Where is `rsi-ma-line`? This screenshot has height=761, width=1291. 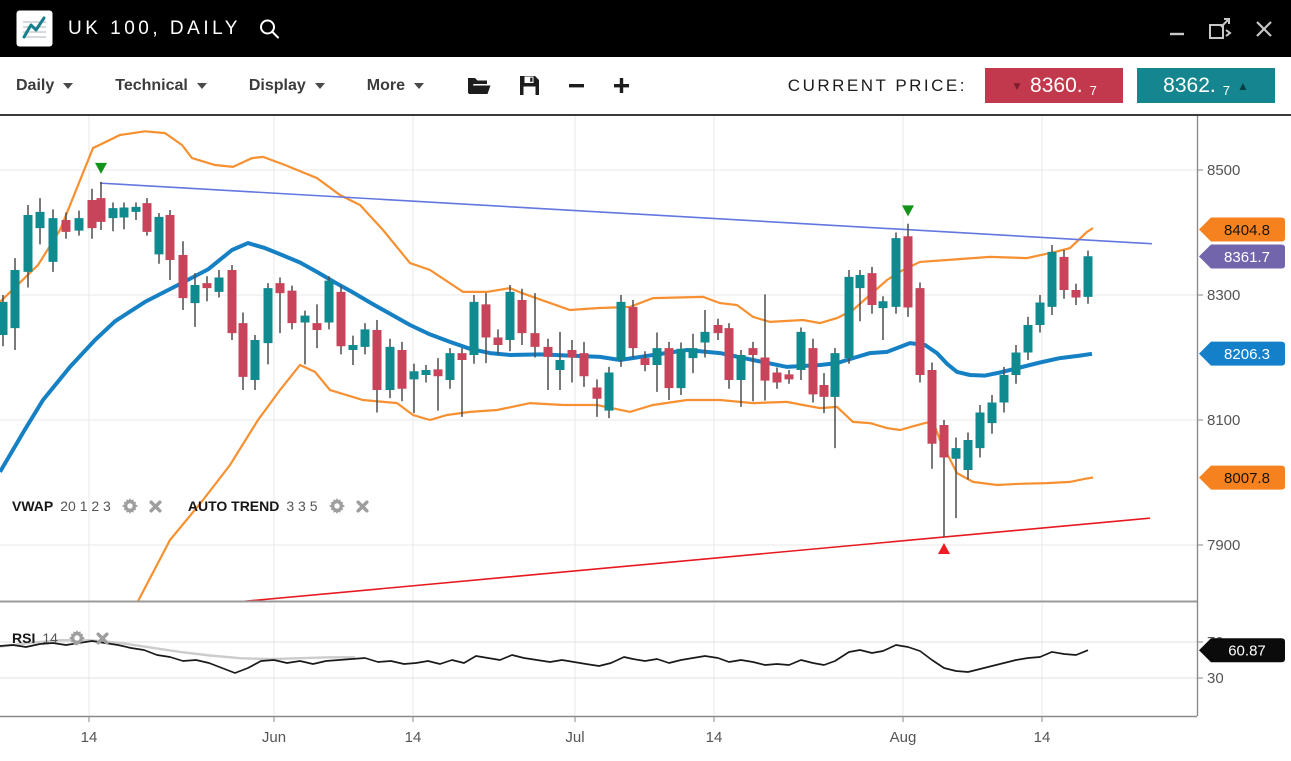 rsi-ma-line is located at coordinates (177, 650).